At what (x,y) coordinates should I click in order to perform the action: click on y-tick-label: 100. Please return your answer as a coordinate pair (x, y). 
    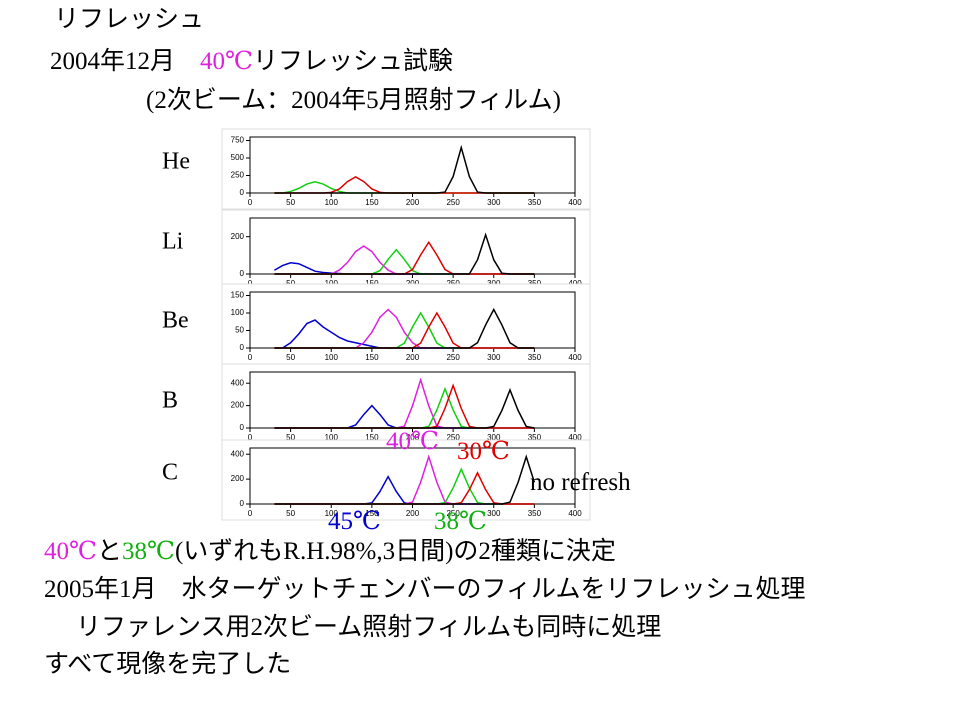
    Looking at the image, I should click on (238, 312).